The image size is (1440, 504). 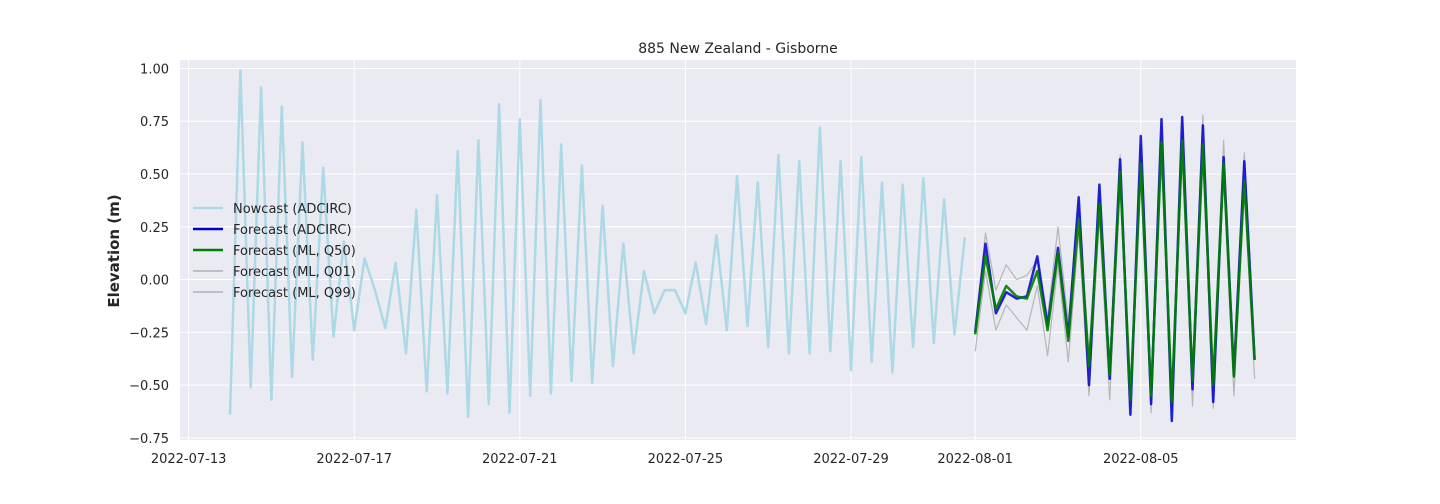 I want to click on legend-label: Nowcast (ADCIRC), so click(x=292, y=209).